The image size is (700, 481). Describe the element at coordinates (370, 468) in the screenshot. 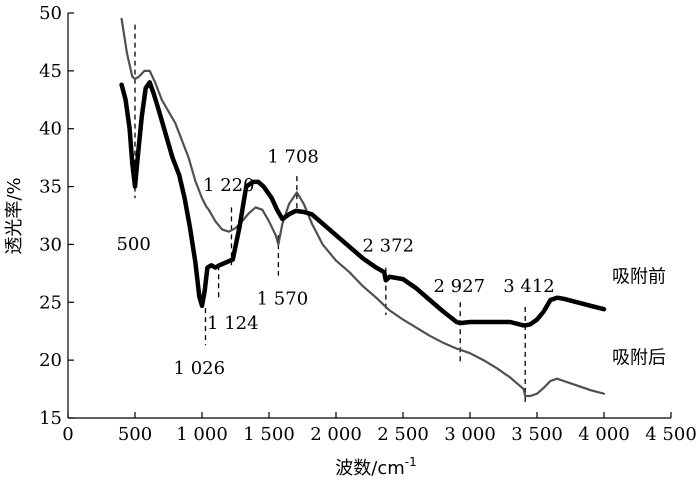

I see `x-axis-title-text: 波数/cm` at that location.